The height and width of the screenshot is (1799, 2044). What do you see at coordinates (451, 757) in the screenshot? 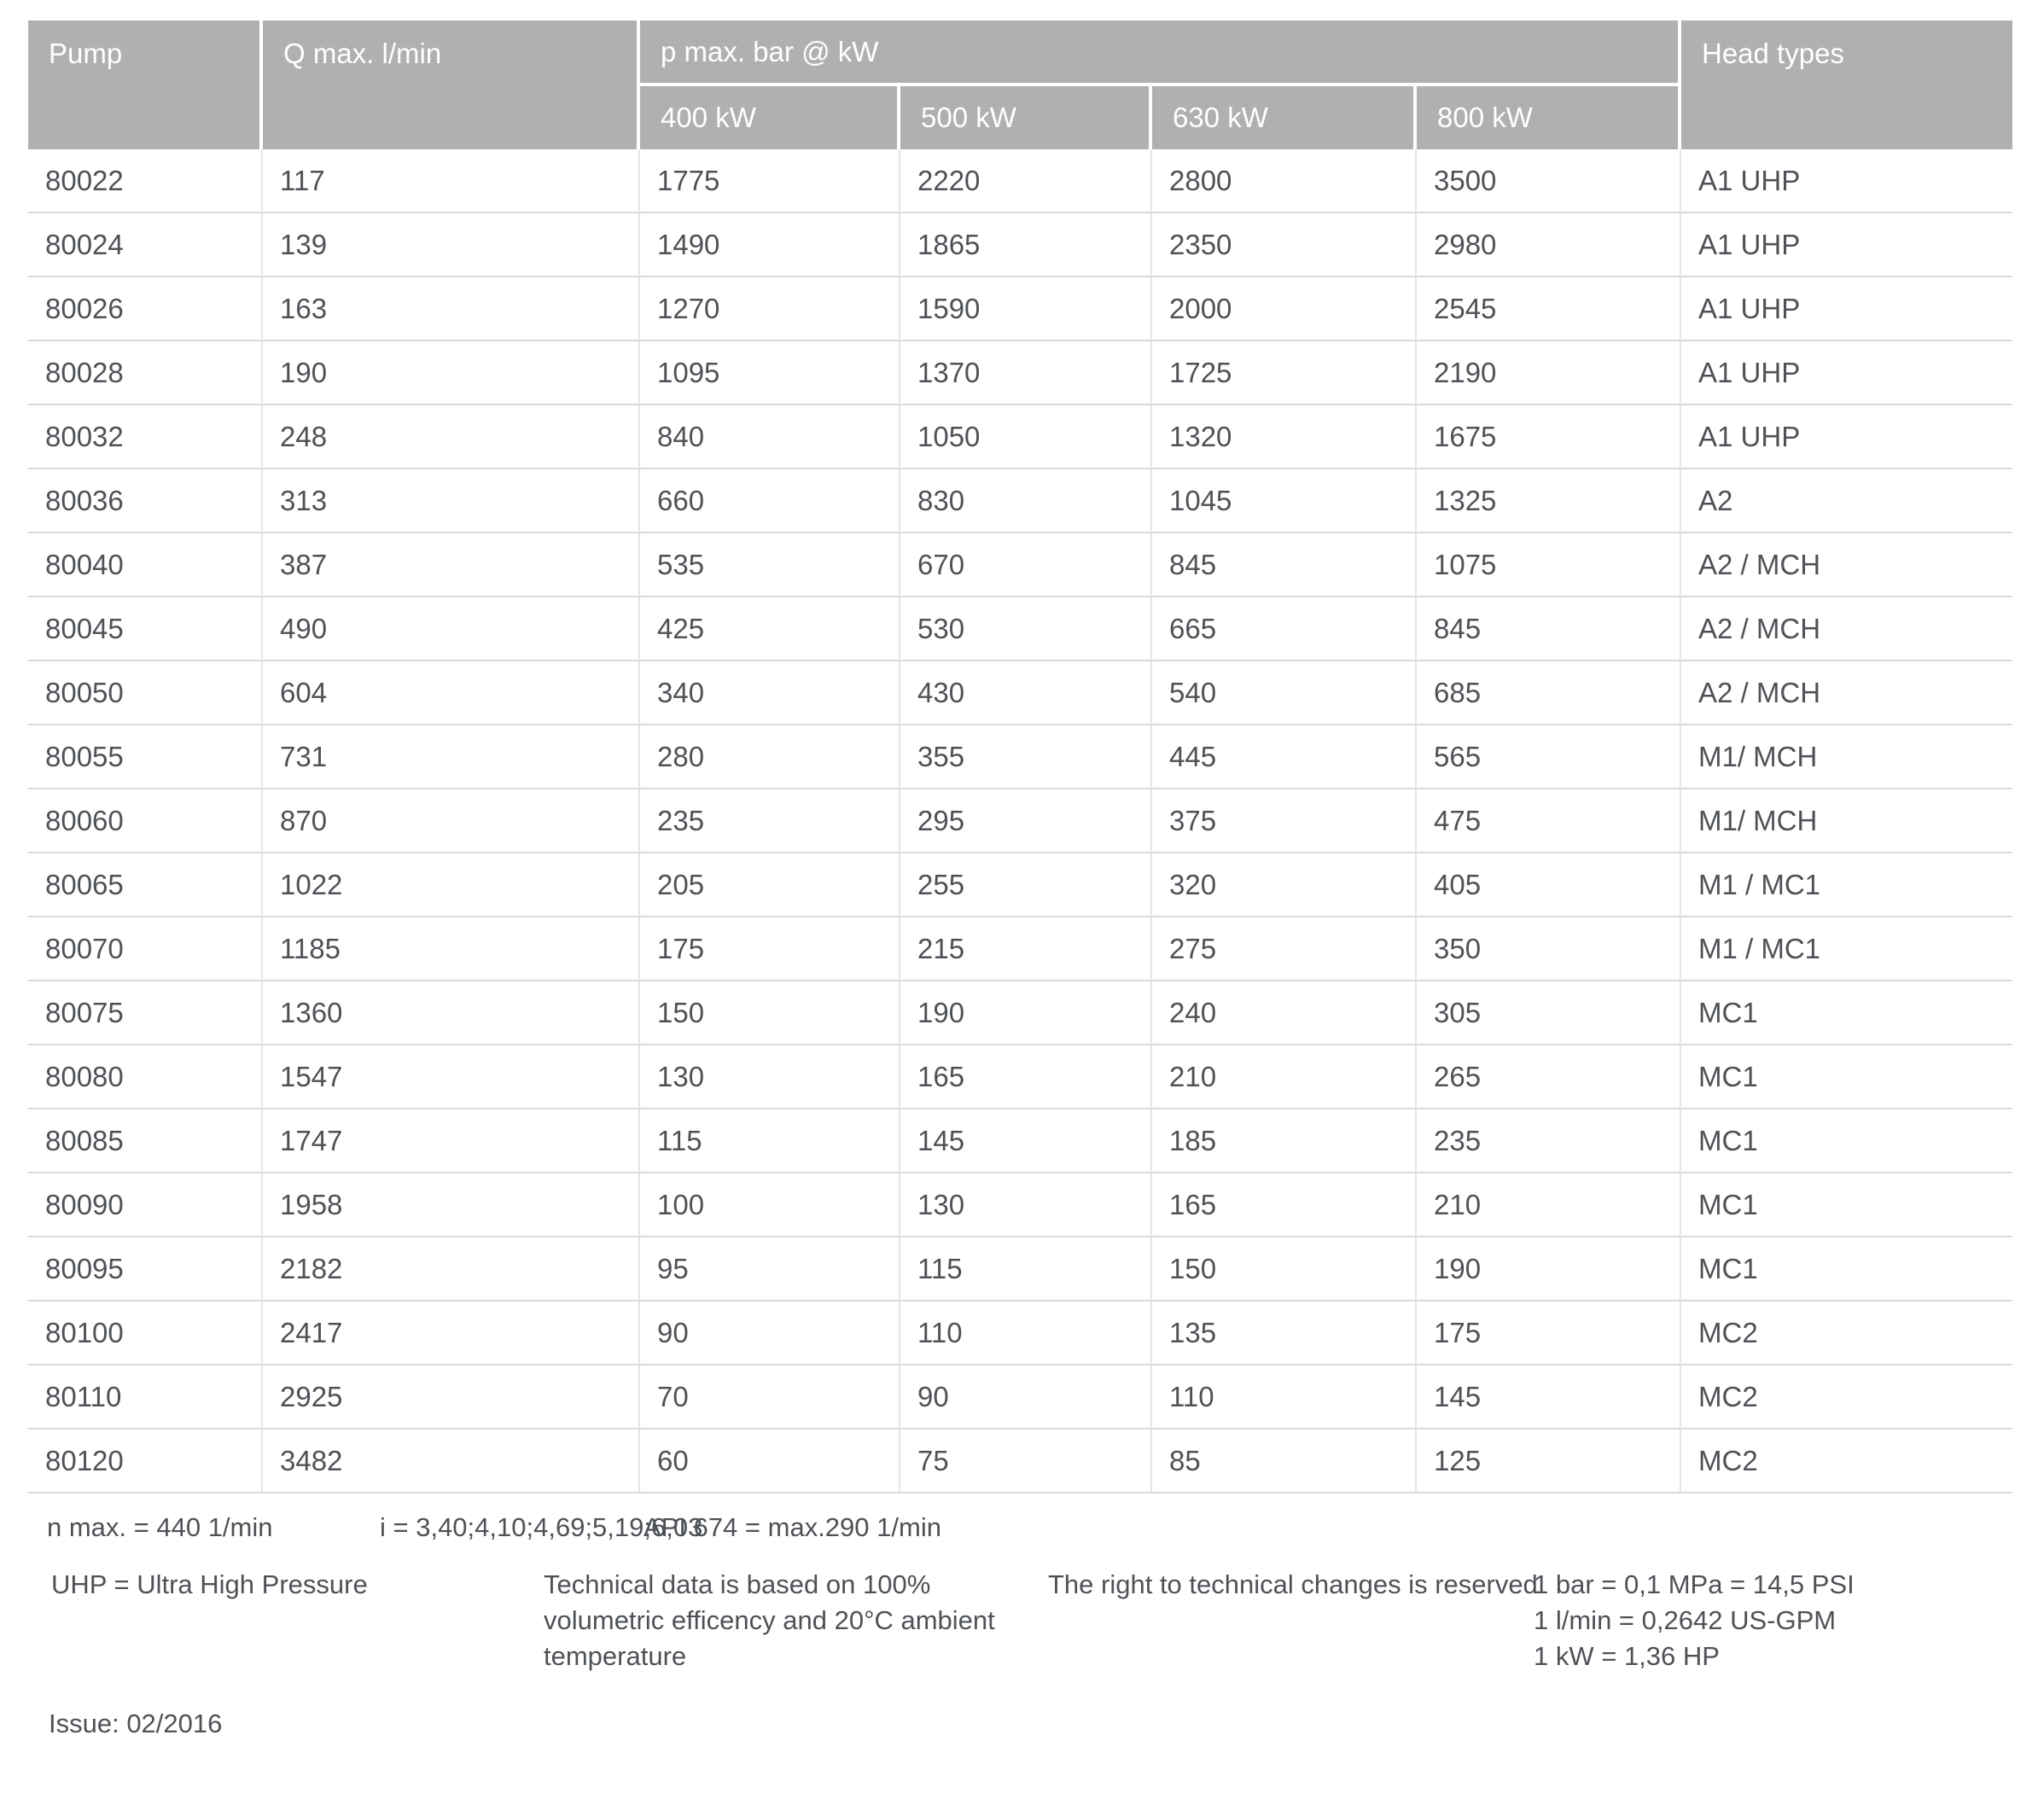
I see `qmax-cell: 731` at bounding box center [451, 757].